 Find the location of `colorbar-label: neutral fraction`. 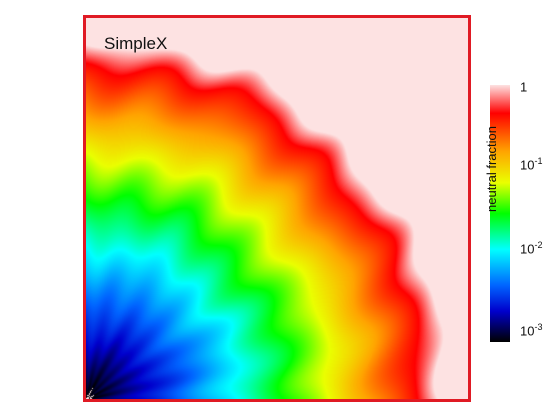

colorbar-label: neutral fraction is located at coordinates (491, 169).